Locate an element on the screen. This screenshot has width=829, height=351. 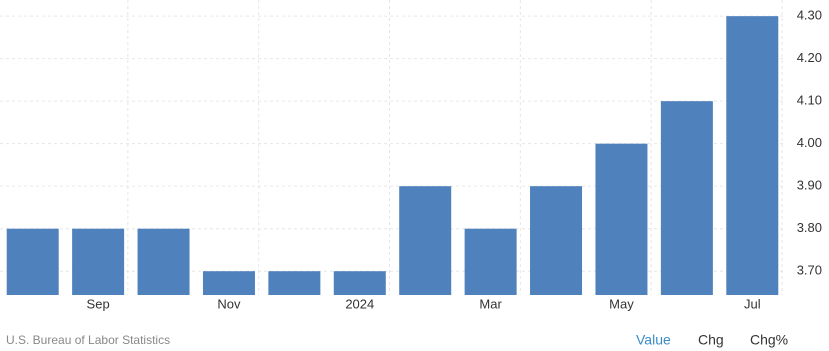
y-tick-label: 3.80 is located at coordinates (809, 227).